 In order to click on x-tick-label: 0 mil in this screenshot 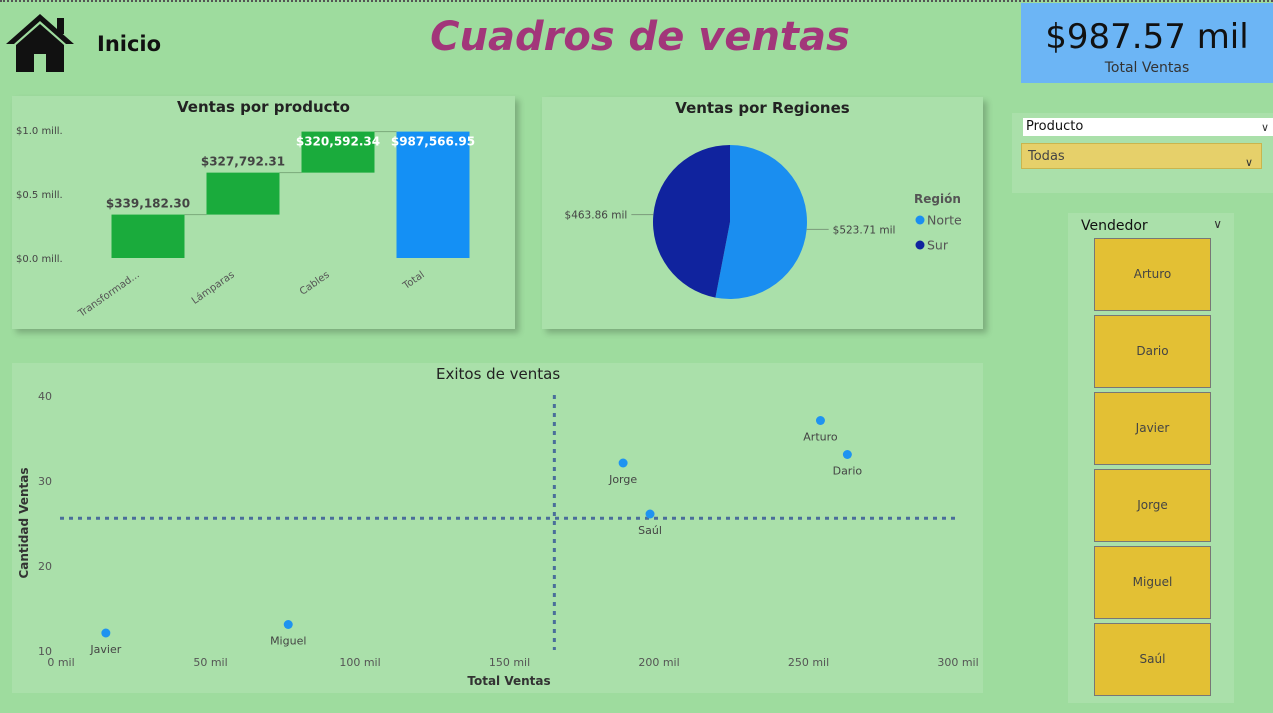, I will do `click(60, 662)`.